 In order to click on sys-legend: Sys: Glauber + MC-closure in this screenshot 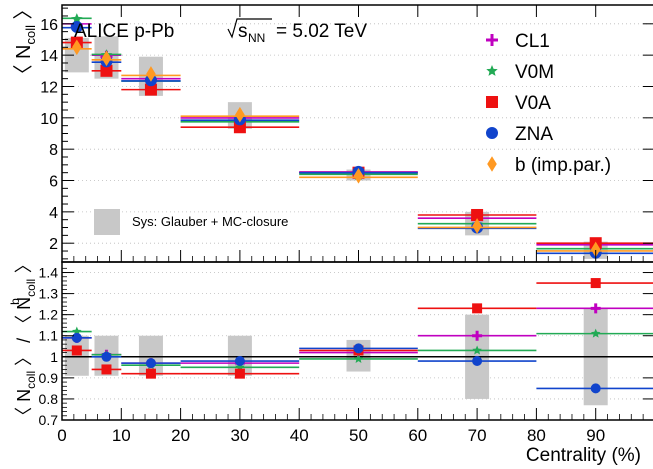, I will do `click(191, 222)`.